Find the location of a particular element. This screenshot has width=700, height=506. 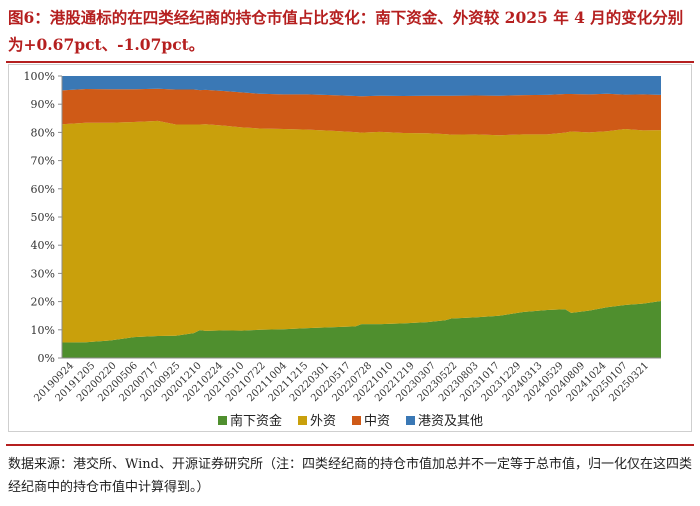

y-tick-label: 100% is located at coordinates (39, 76).